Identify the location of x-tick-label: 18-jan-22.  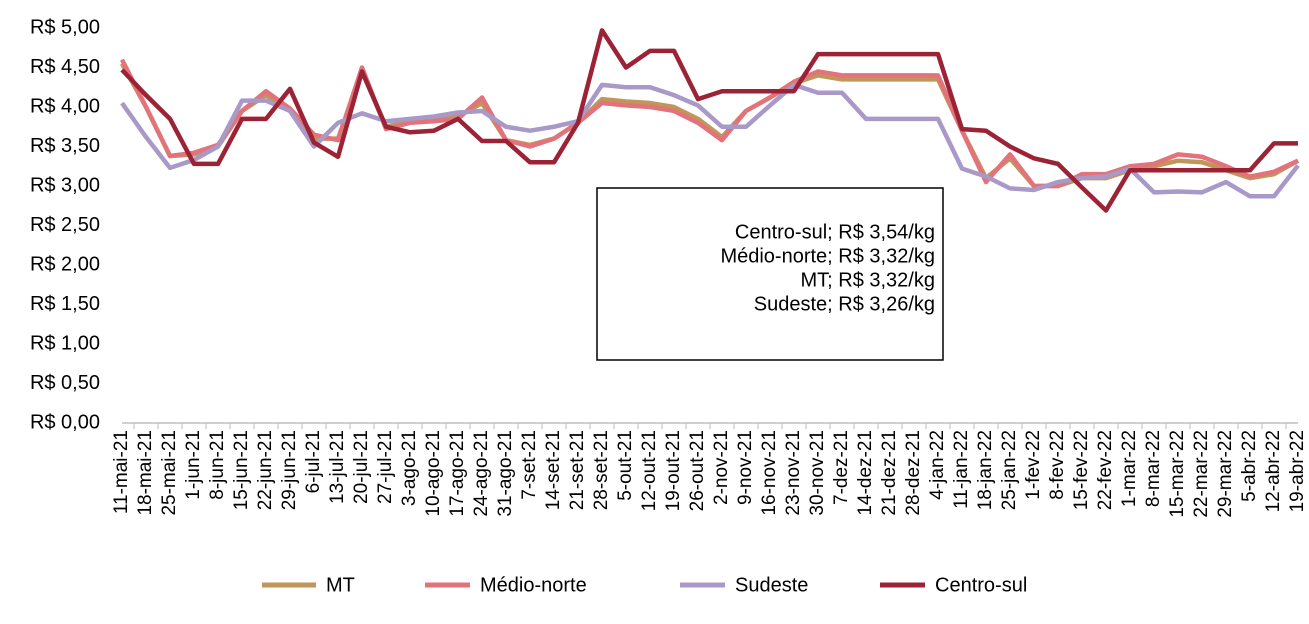
(985, 470).